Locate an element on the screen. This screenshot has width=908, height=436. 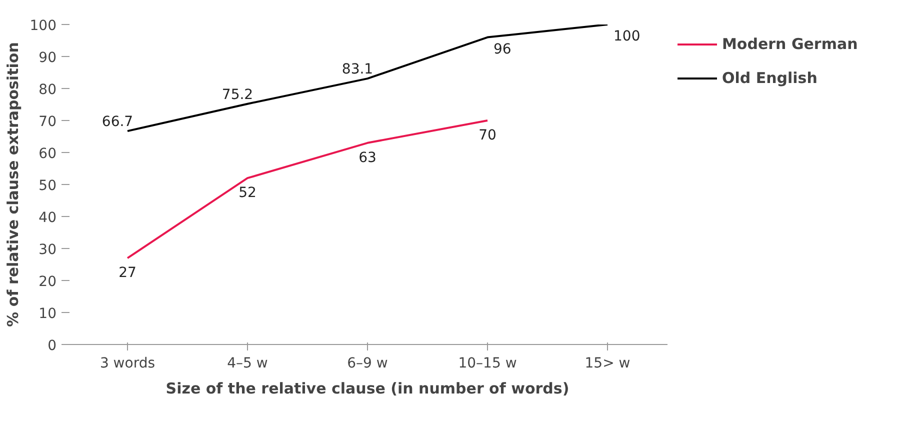
data-label: 52 is located at coordinates (247, 193).